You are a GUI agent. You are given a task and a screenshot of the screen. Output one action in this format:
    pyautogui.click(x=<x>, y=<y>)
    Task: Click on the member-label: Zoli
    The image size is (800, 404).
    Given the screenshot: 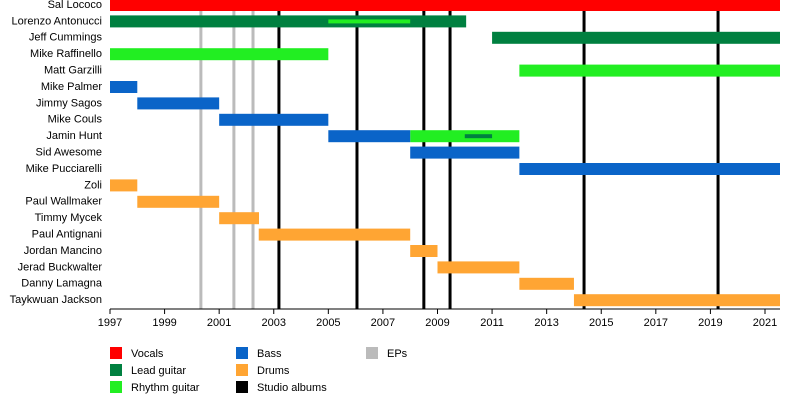 What is the action you would take?
    pyautogui.click(x=93, y=185)
    